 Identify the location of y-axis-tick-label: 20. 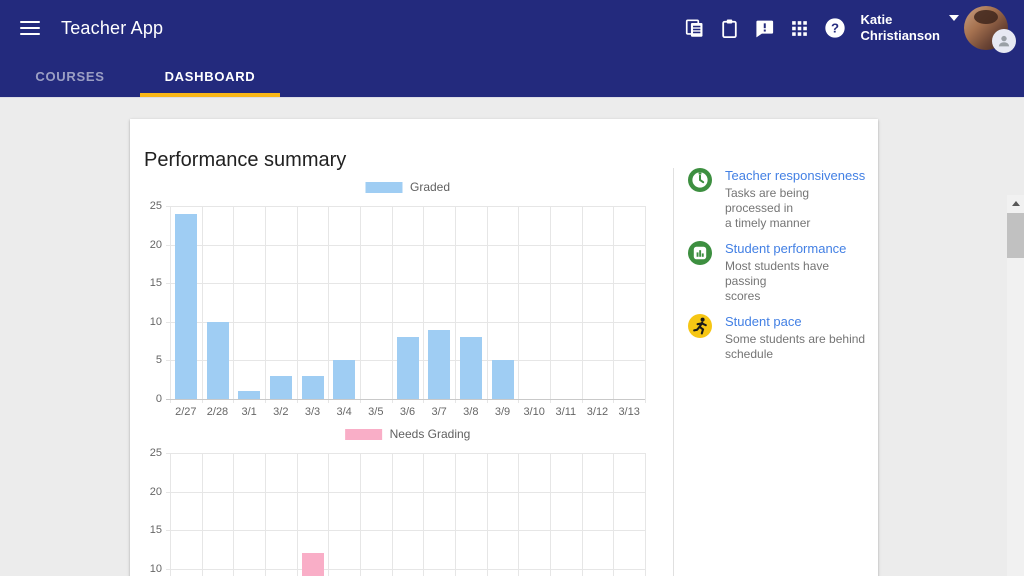
(155, 491).